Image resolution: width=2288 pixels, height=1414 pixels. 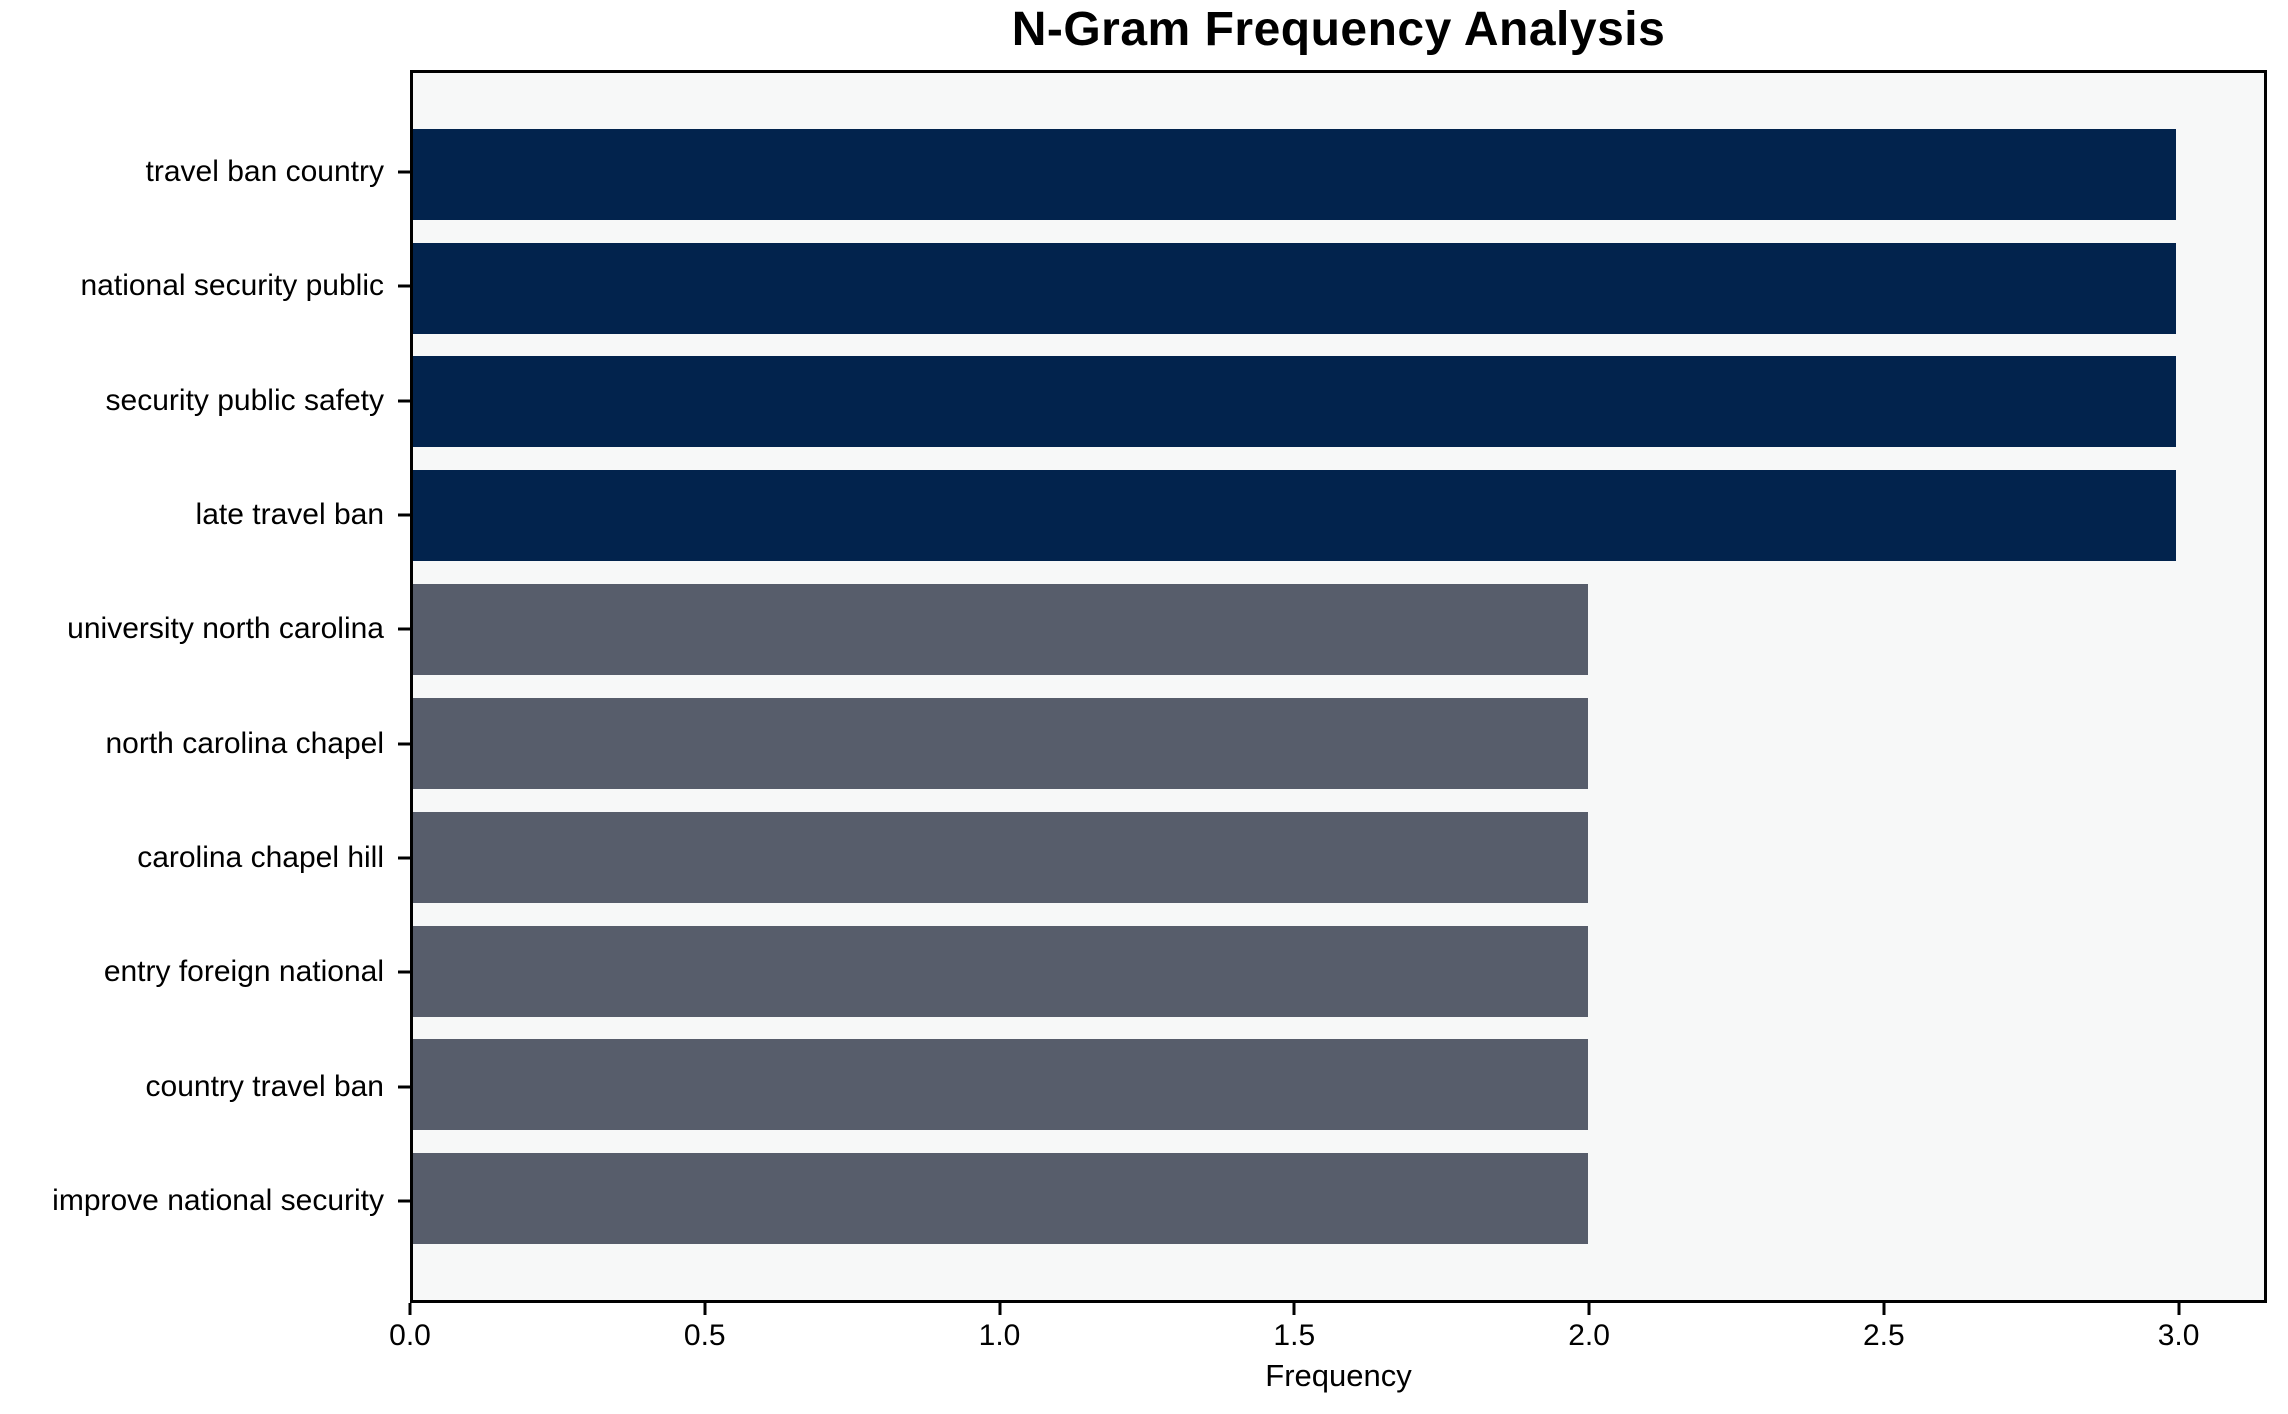 I want to click on bar-travel-ban-country, so click(x=1294, y=174).